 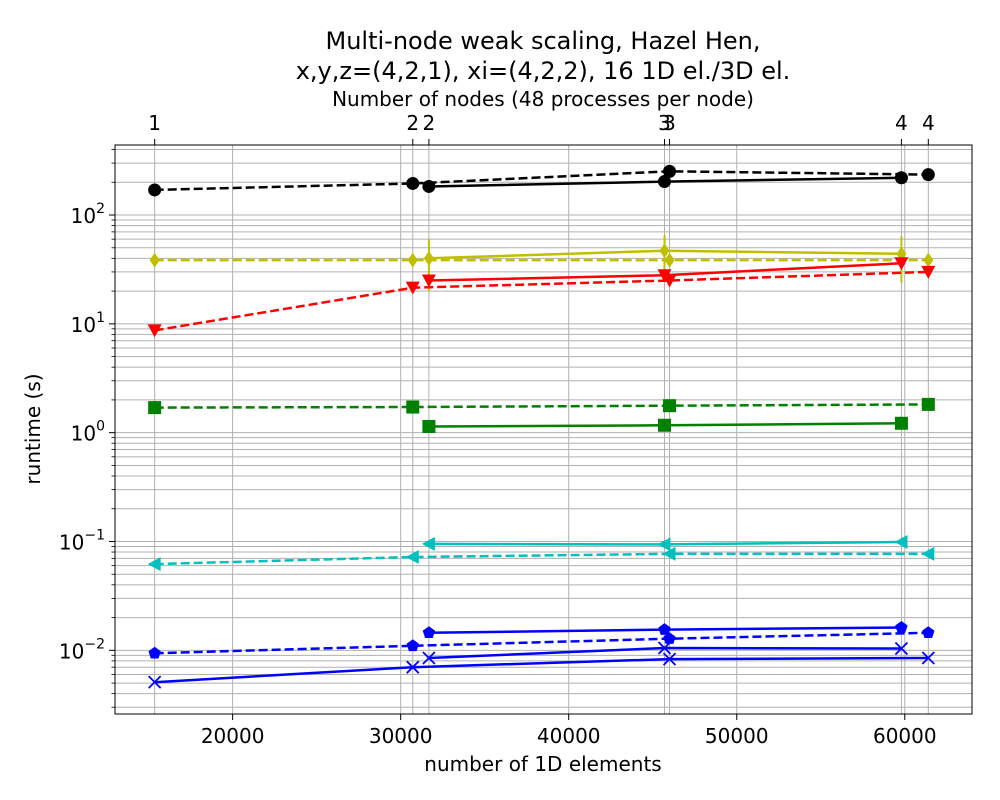 What do you see at coordinates (543, 99) in the screenshot?
I see `top-axis-label: Number of nodes (48 processes per node)` at bounding box center [543, 99].